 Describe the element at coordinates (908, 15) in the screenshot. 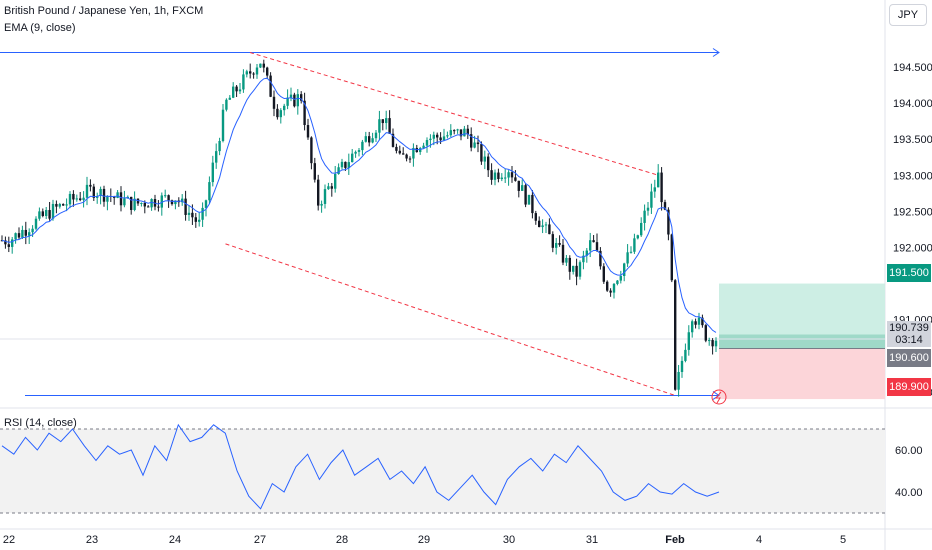

I see `currency-selector: JPY` at that location.